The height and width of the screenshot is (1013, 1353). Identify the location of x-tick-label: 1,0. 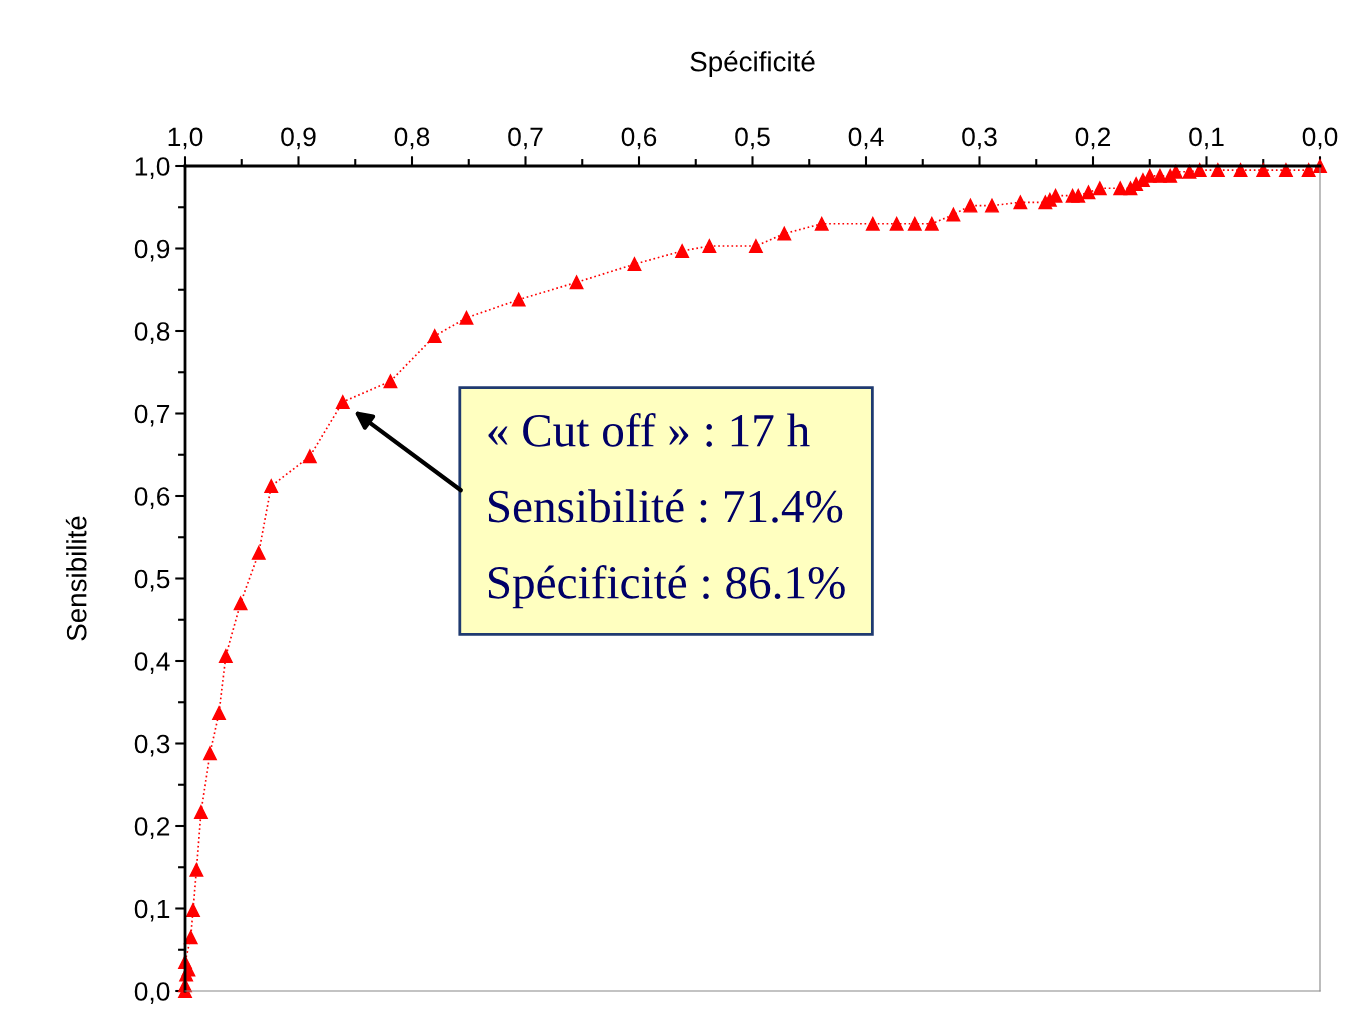
(185, 138).